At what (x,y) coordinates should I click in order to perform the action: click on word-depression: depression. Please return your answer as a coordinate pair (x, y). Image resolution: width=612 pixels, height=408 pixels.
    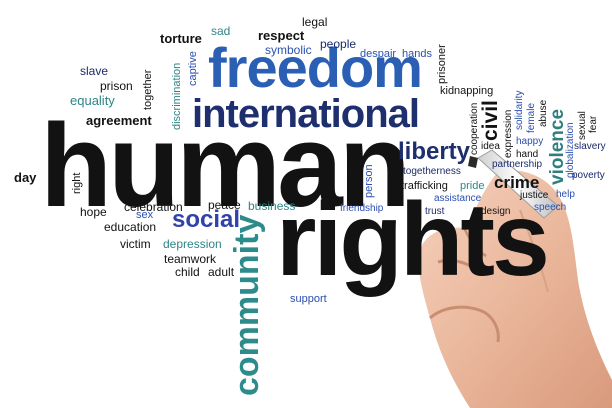
    Looking at the image, I should click on (192, 244).